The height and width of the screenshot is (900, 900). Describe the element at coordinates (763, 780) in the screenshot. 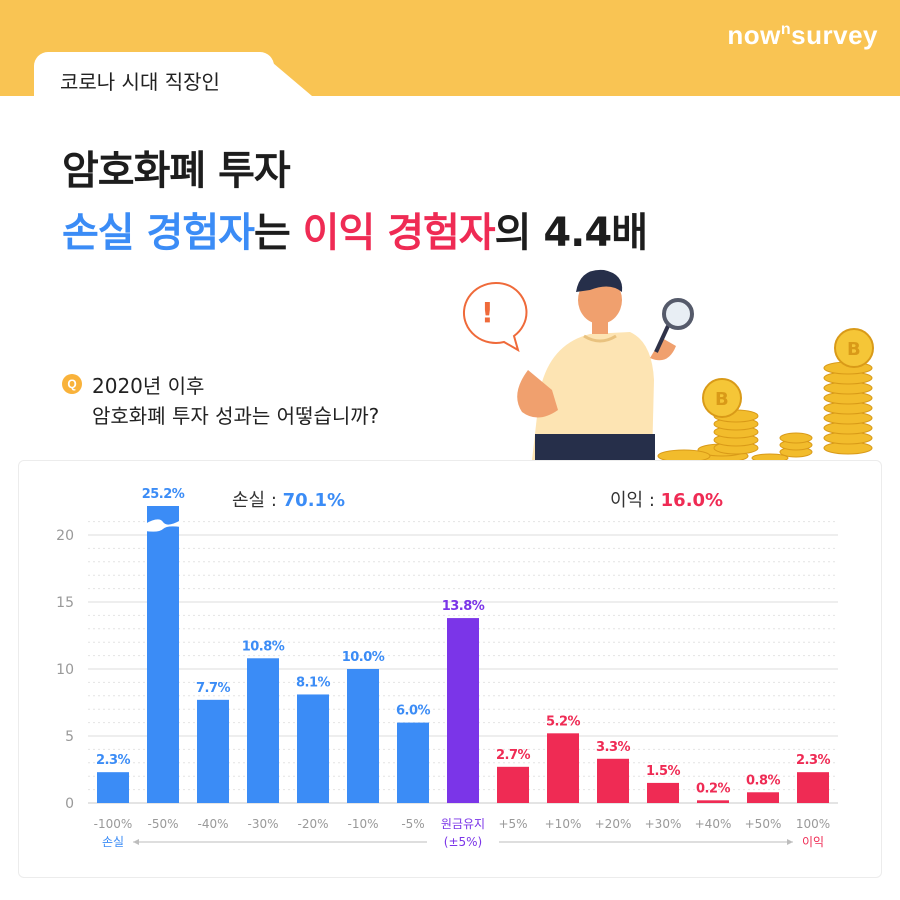

I see `data-label: 0.8%` at that location.